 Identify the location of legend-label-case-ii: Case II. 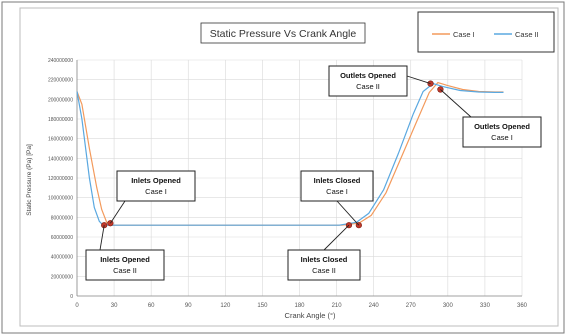
(527, 34).